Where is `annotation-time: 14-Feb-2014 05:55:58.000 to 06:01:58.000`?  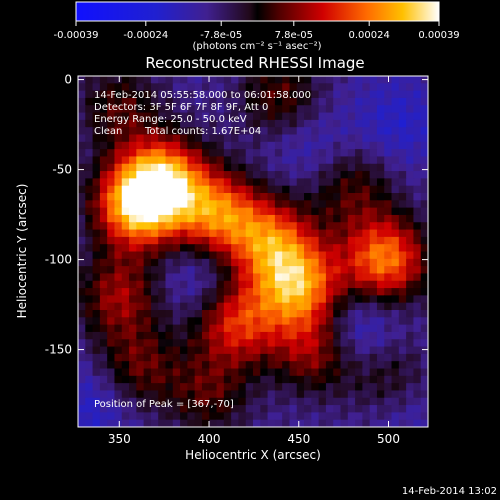 annotation-time: 14-Feb-2014 05:55:58.000 to 06:01:58.000 is located at coordinates (202, 95).